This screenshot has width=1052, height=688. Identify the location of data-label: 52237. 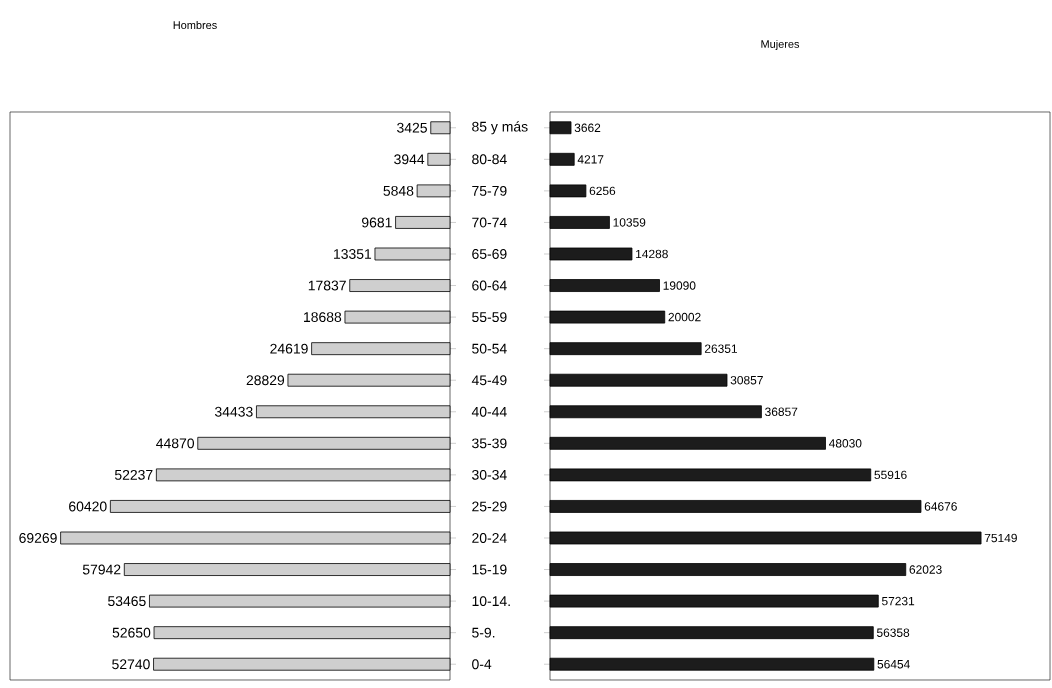
(133, 474).